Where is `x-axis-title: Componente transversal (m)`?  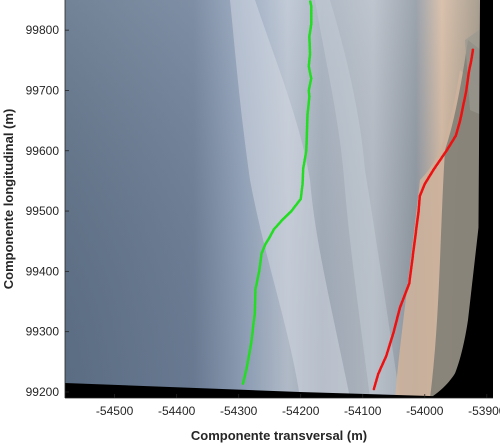 x-axis-title: Componente transversal (m) is located at coordinates (279, 435).